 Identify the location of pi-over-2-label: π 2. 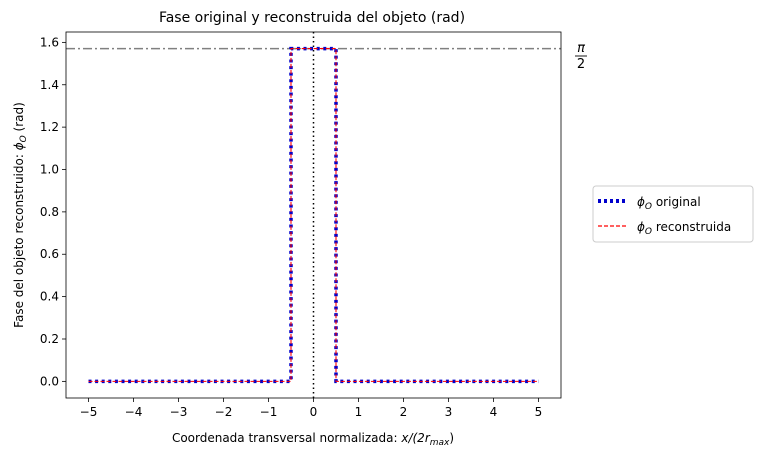
(581, 56).